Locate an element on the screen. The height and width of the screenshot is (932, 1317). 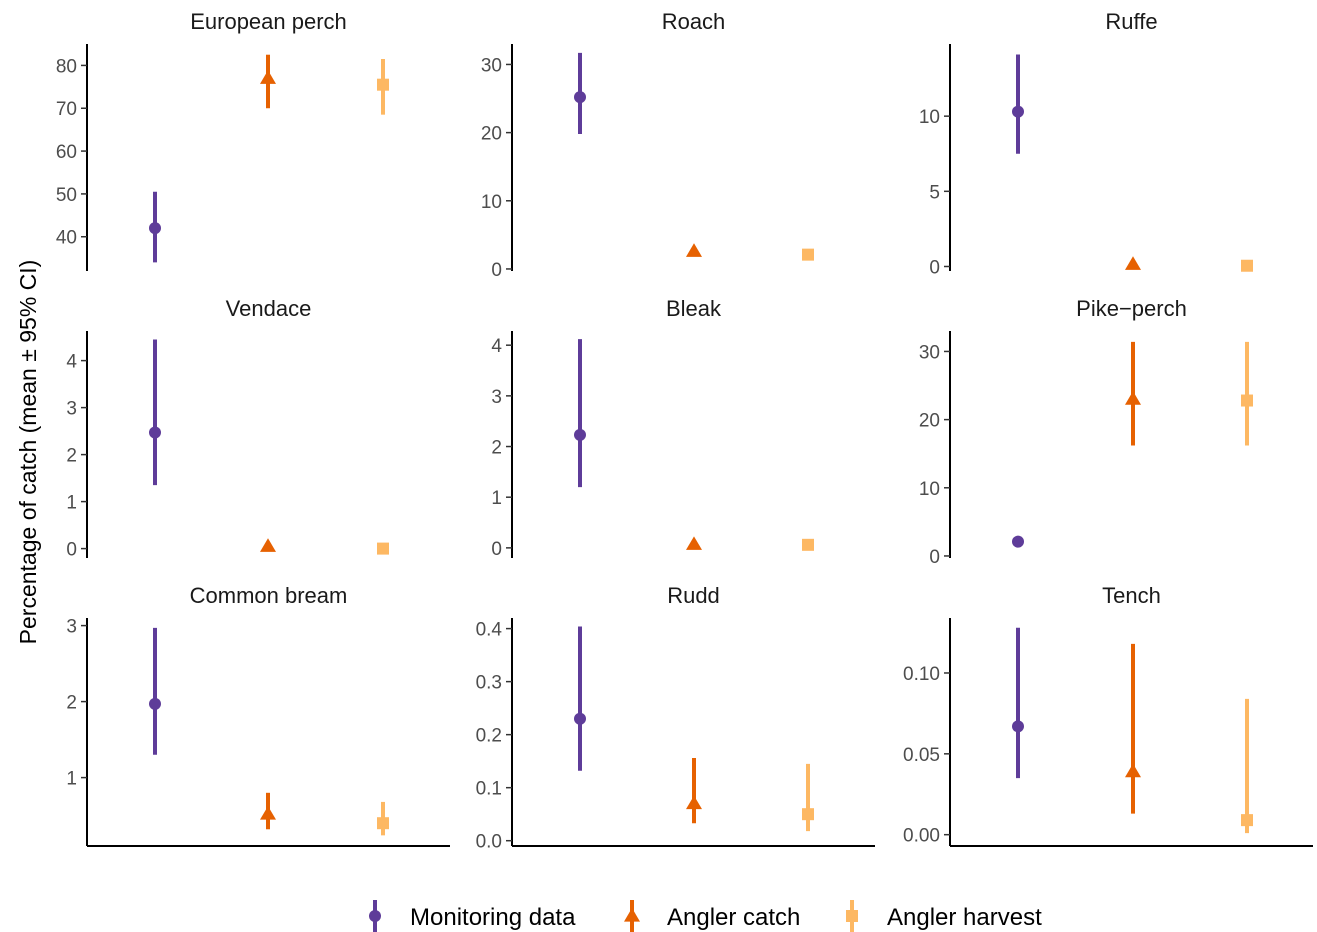
panel-title: Ruffe is located at coordinates (1131, 21).